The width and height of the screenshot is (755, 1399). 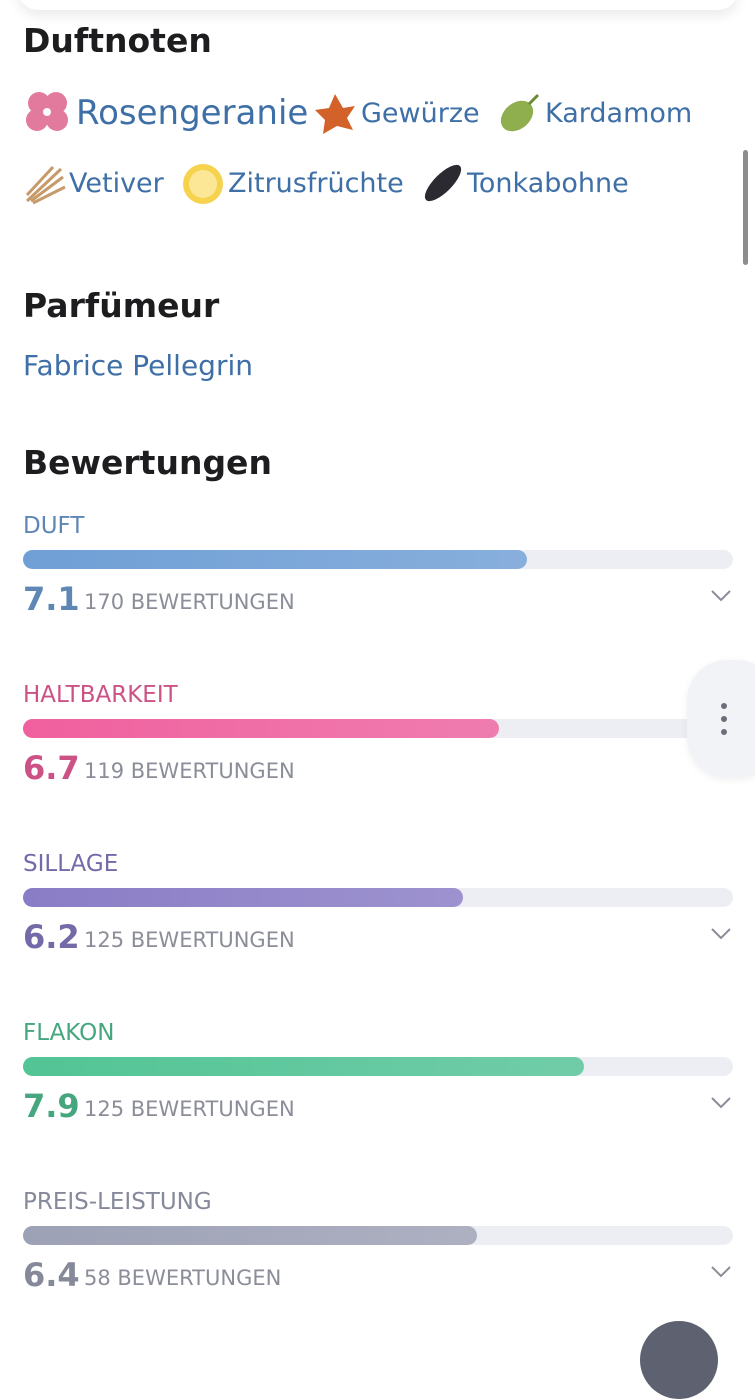 I want to click on side-menu, so click(x=721, y=719).